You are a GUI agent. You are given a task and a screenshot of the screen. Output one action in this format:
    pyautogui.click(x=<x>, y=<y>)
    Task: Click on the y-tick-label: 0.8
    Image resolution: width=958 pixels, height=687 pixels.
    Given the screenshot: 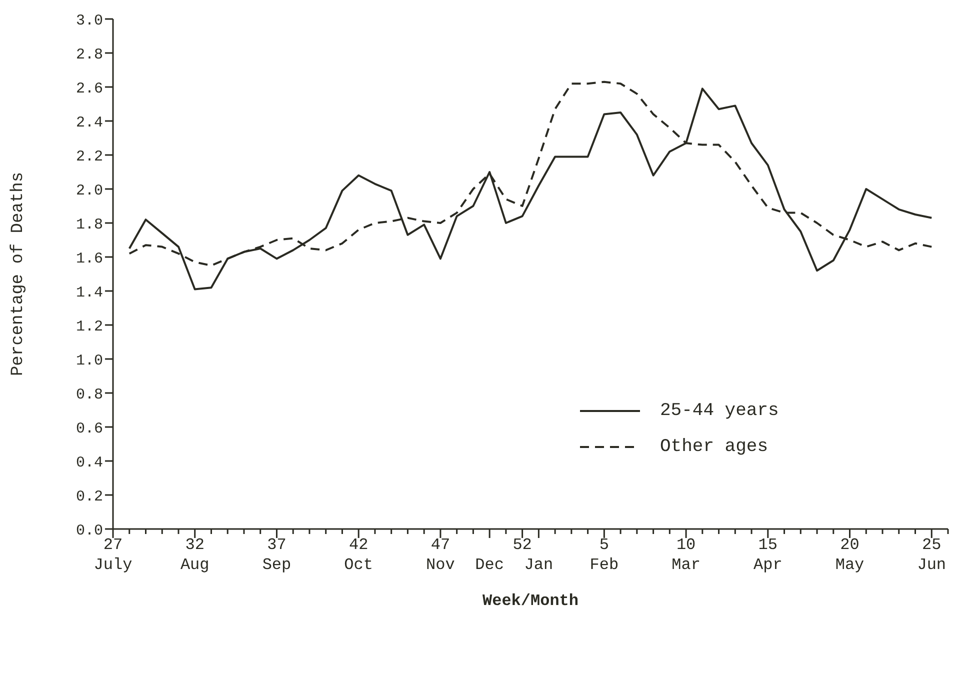 What is the action you would take?
    pyautogui.click(x=89, y=395)
    